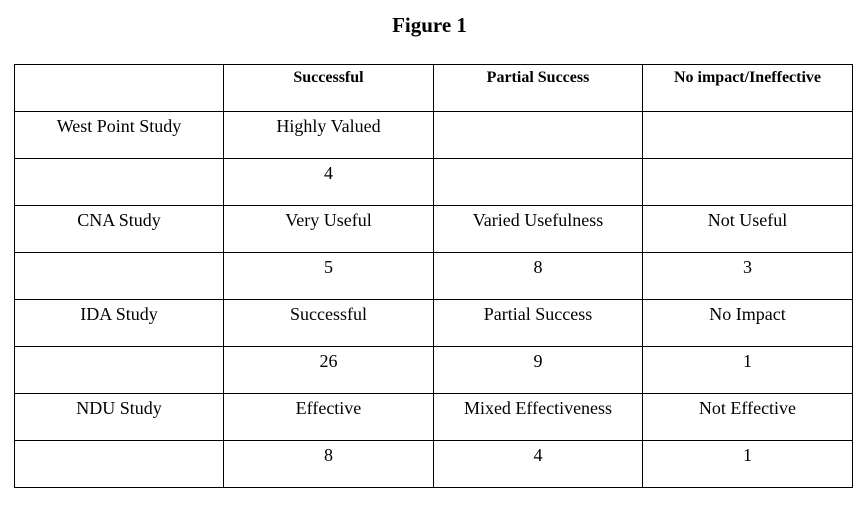 This screenshot has width=867, height=519. Describe the element at coordinates (119, 88) in the screenshot. I see `header-cell-blank` at that location.